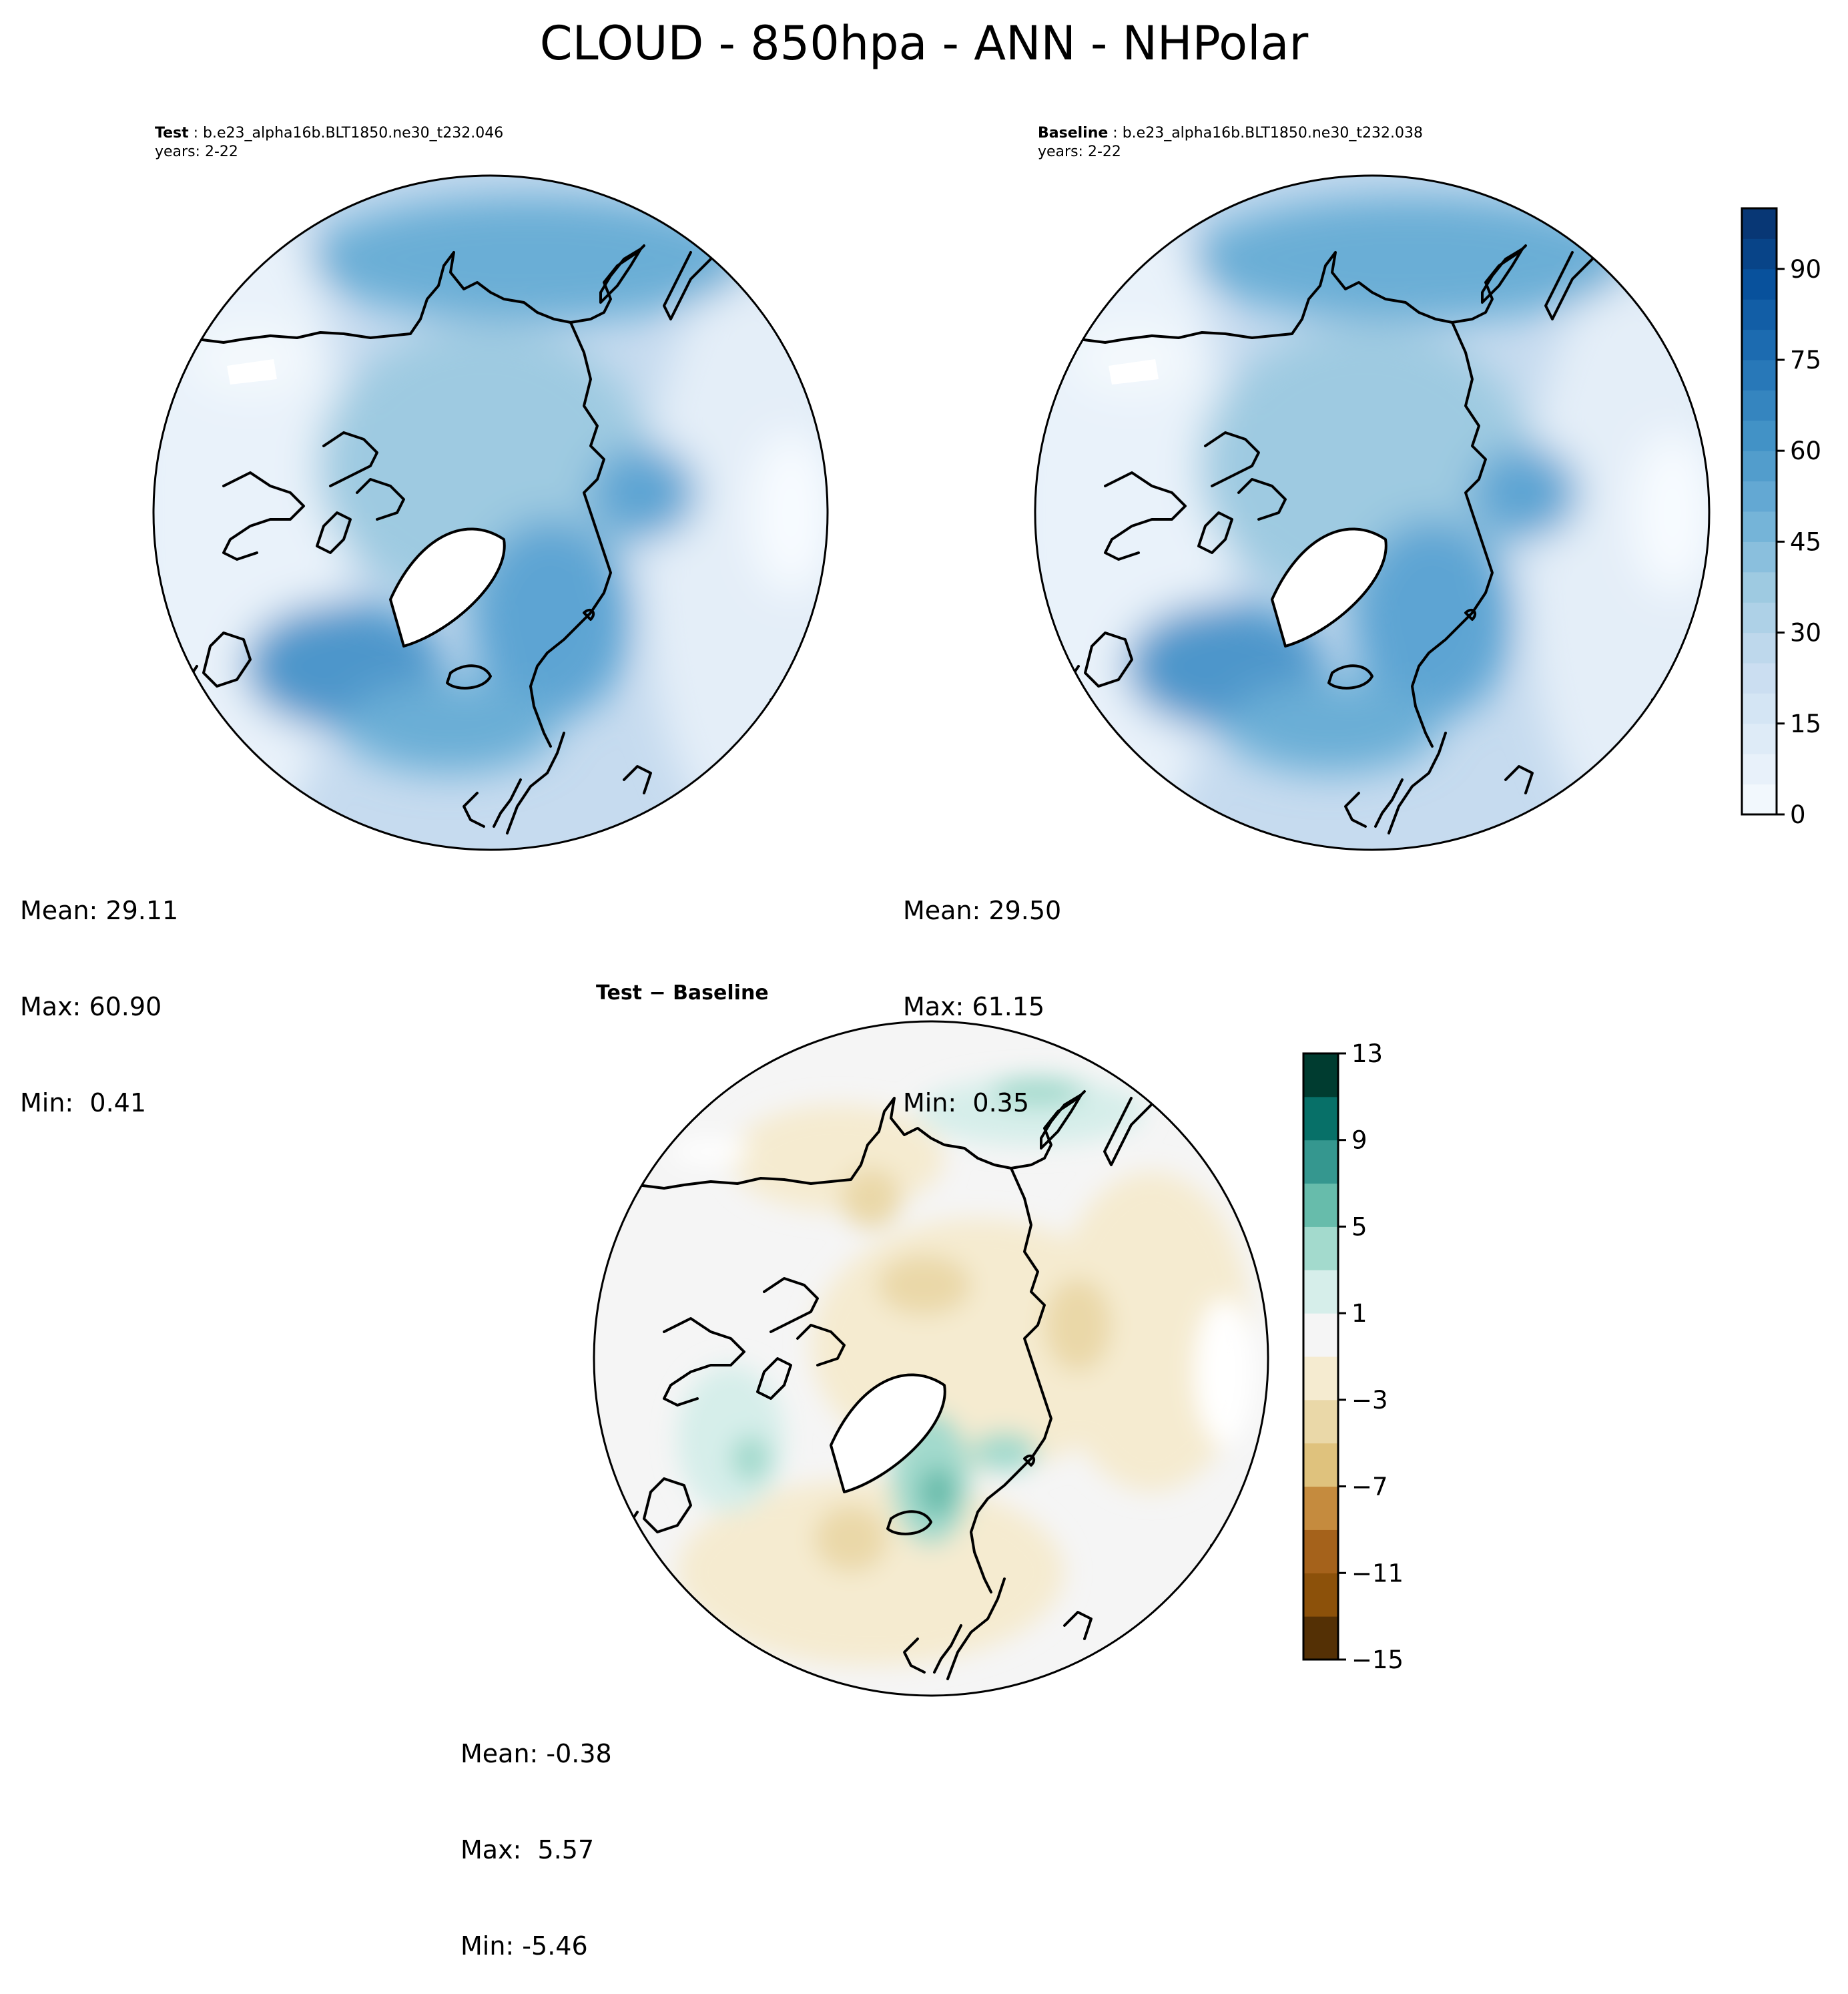 The height and width of the screenshot is (1994, 1848). What do you see at coordinates (99, 990) in the screenshot?
I see `test-stats: Mean: 29.11 Max: 60.90 Min: 0.41` at bounding box center [99, 990].